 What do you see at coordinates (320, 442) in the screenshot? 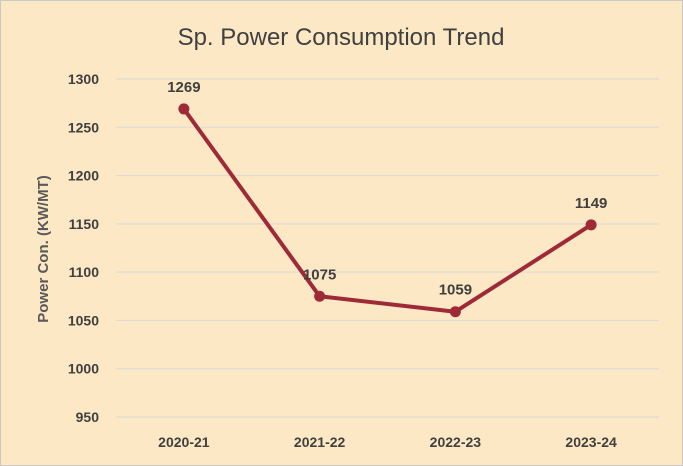
I see `x-tick-label: 2021-22` at bounding box center [320, 442].